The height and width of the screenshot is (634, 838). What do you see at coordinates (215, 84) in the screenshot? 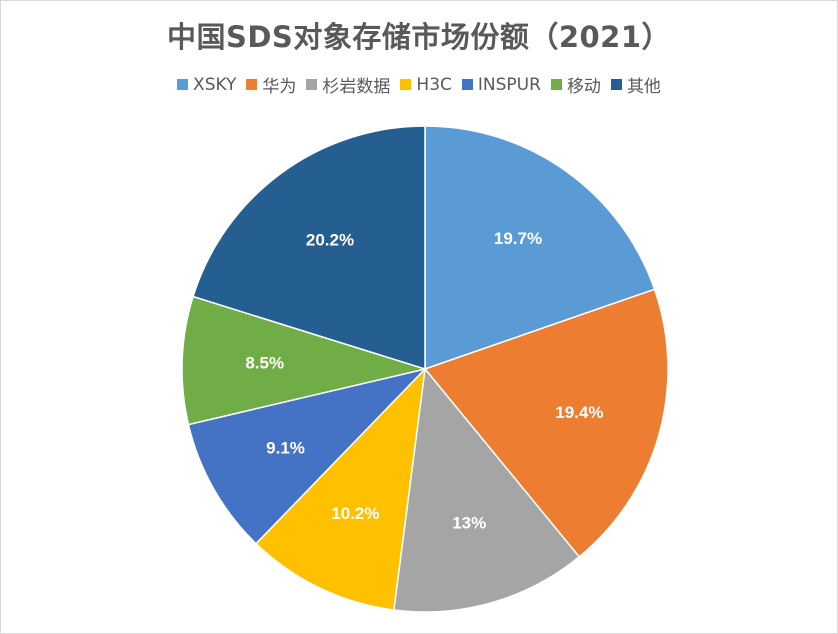
I see `legend-label: XSKY` at bounding box center [215, 84].